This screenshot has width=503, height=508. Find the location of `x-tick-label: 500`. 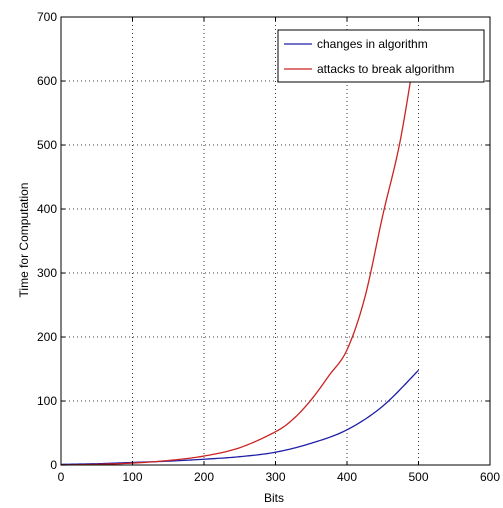

x-tick-label: 500 is located at coordinates (418, 477).